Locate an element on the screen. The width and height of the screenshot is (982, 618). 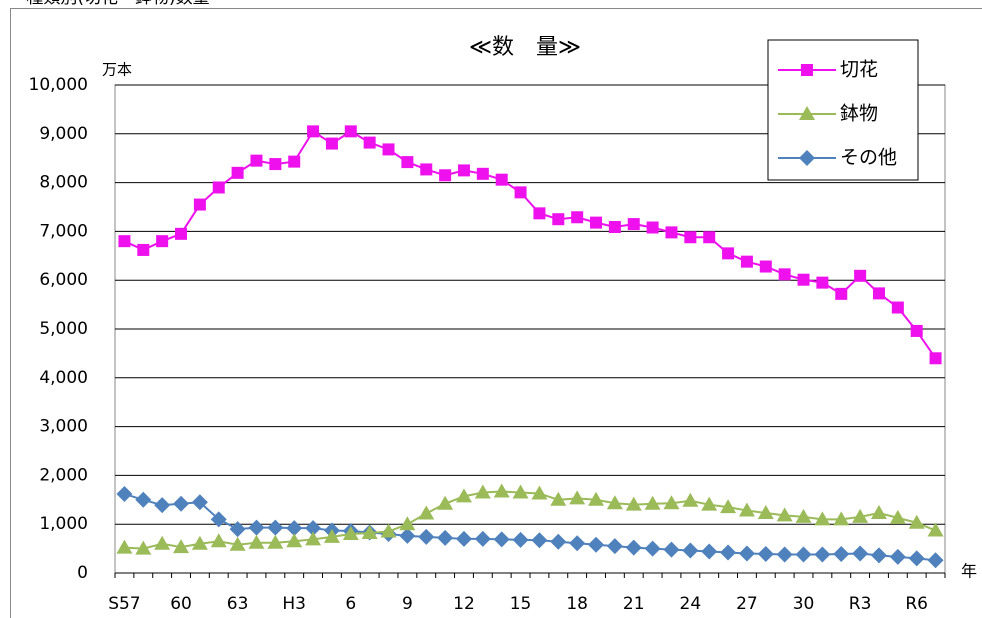
x-tick-label: 63 is located at coordinates (238, 604).